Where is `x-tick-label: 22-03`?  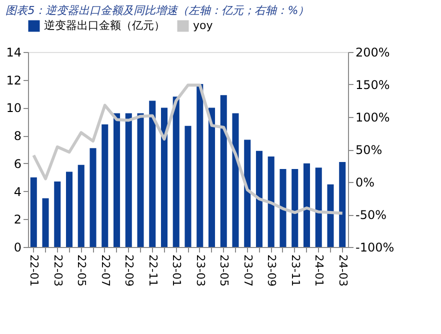 x-tick-label: 22-03 is located at coordinates (57, 270).